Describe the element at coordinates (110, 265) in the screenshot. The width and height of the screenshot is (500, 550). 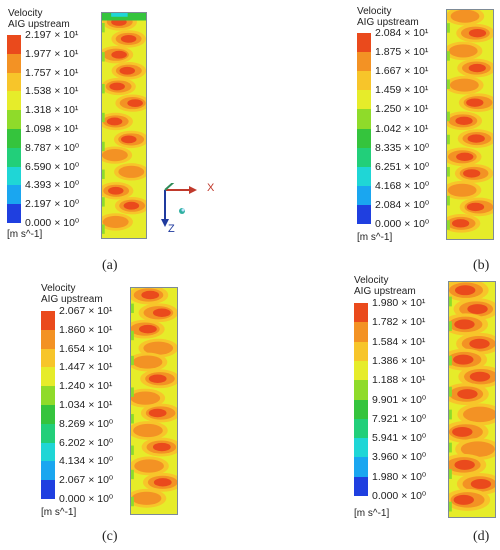
I see `panel-label: (a)` at that location.